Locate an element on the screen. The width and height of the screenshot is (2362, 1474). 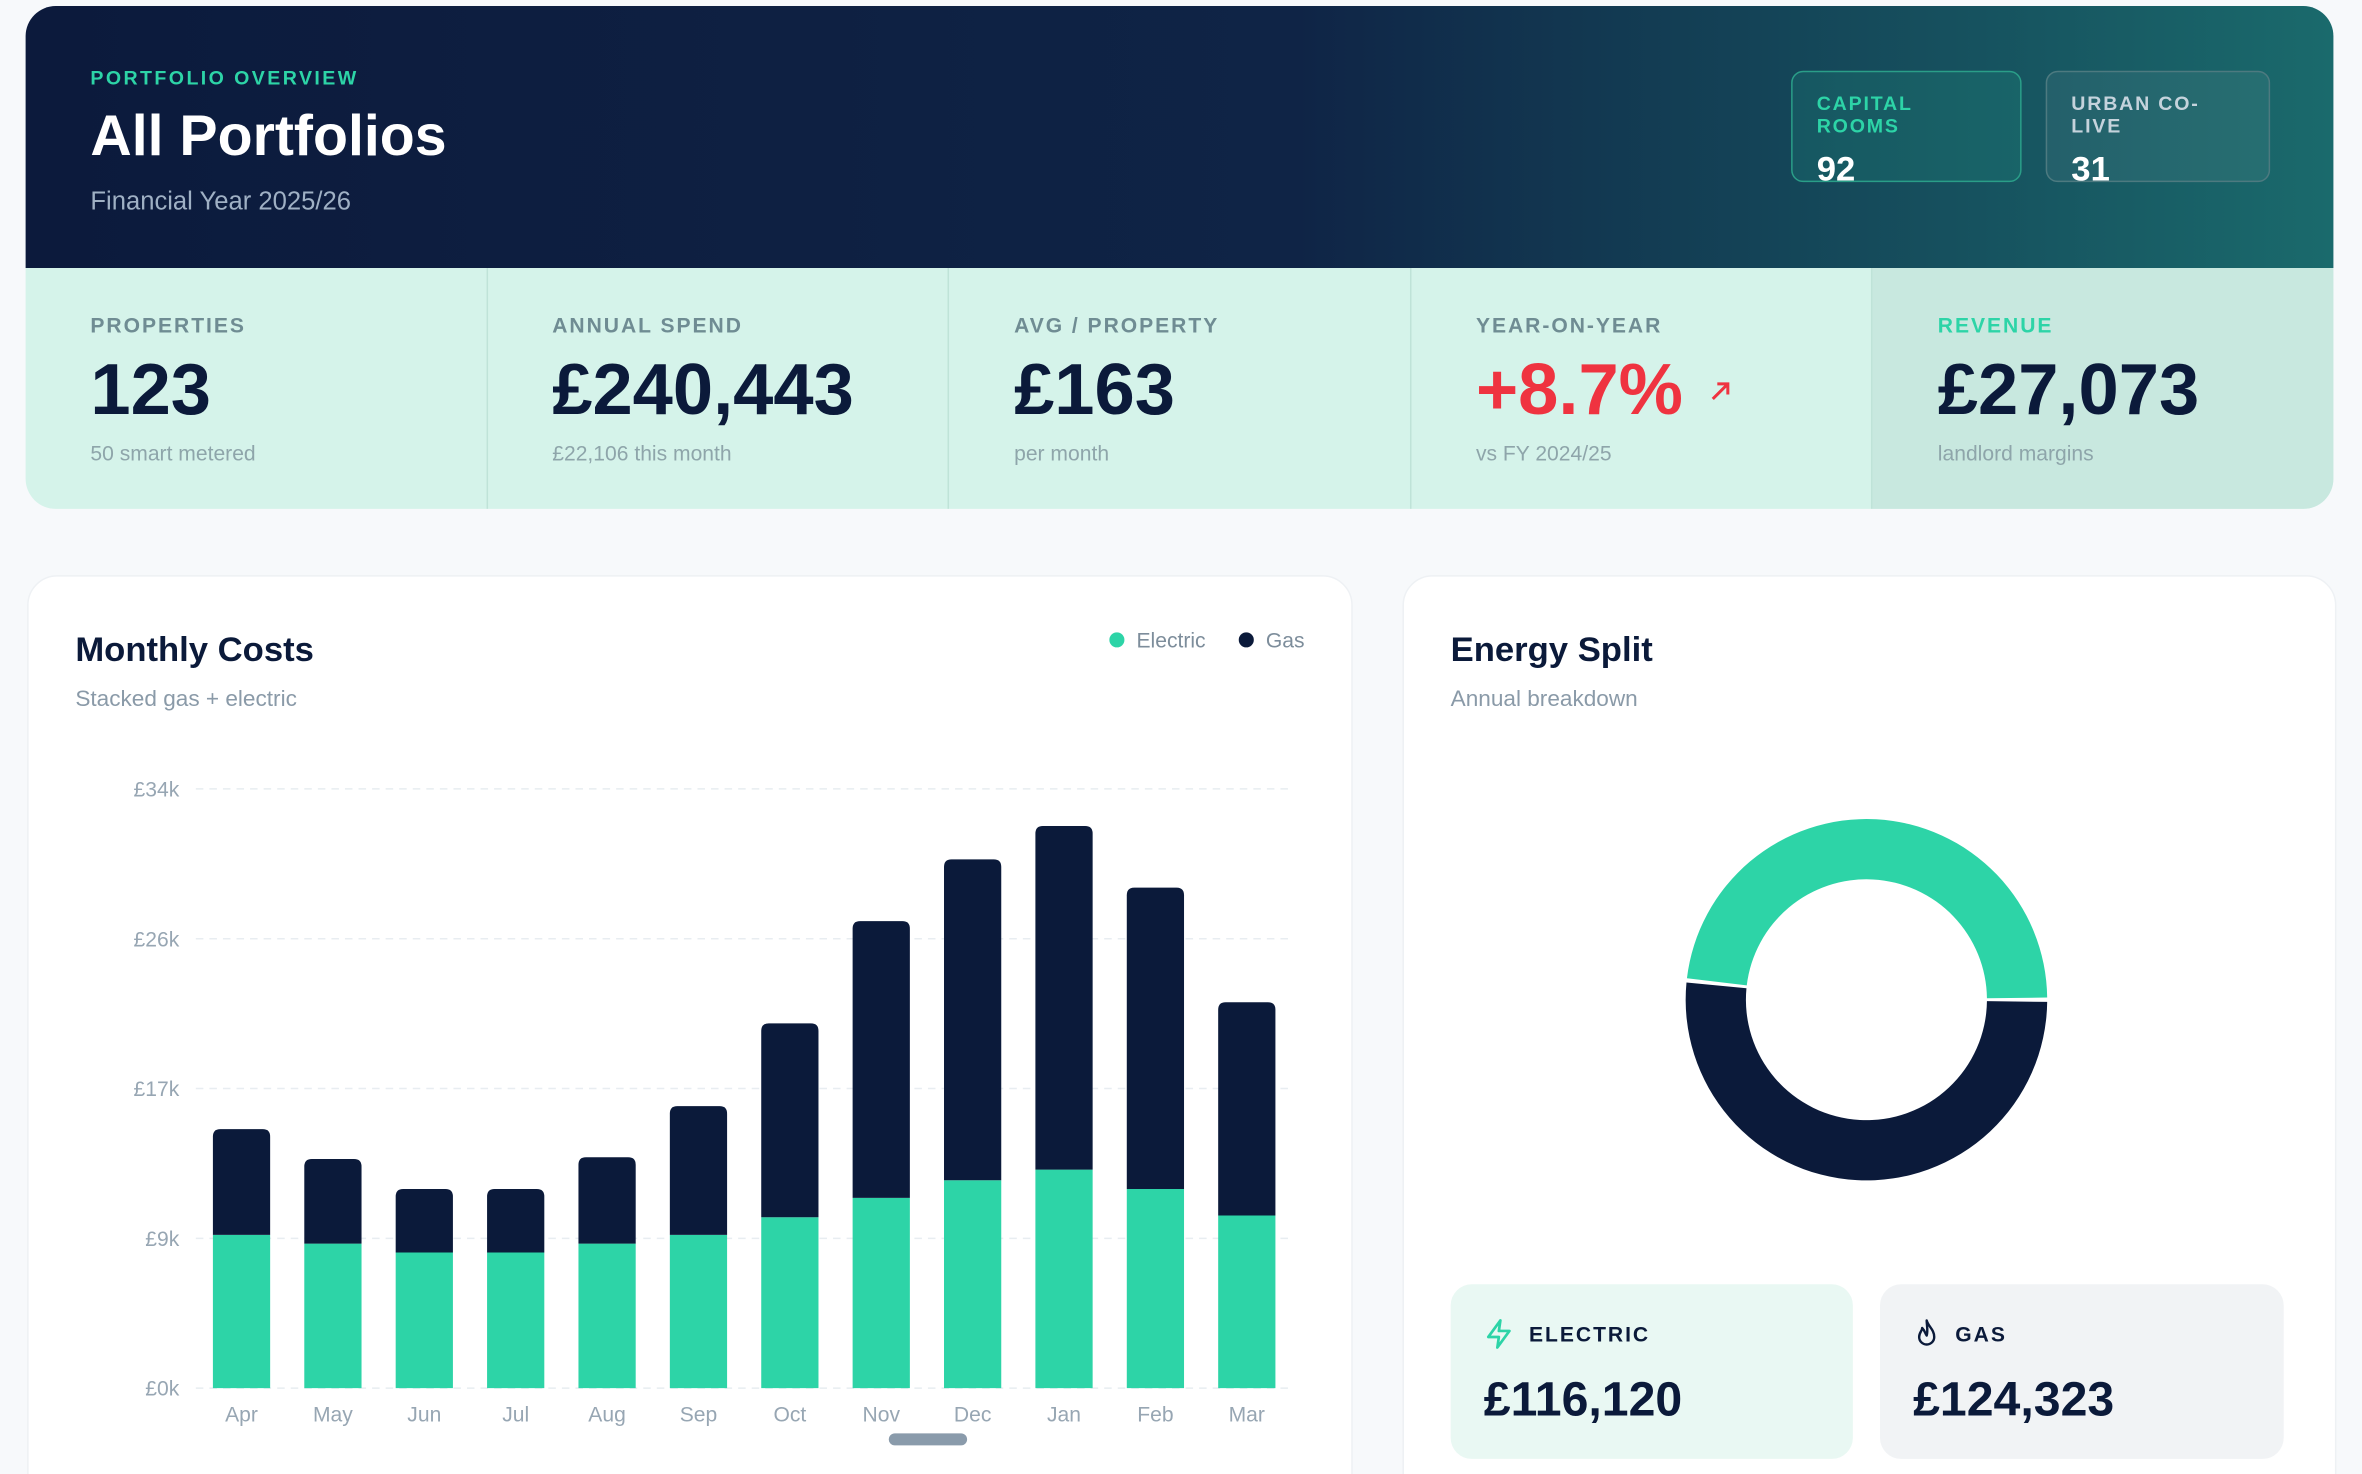
gas-card: GAS £124,323 is located at coordinates (2081, 1371).